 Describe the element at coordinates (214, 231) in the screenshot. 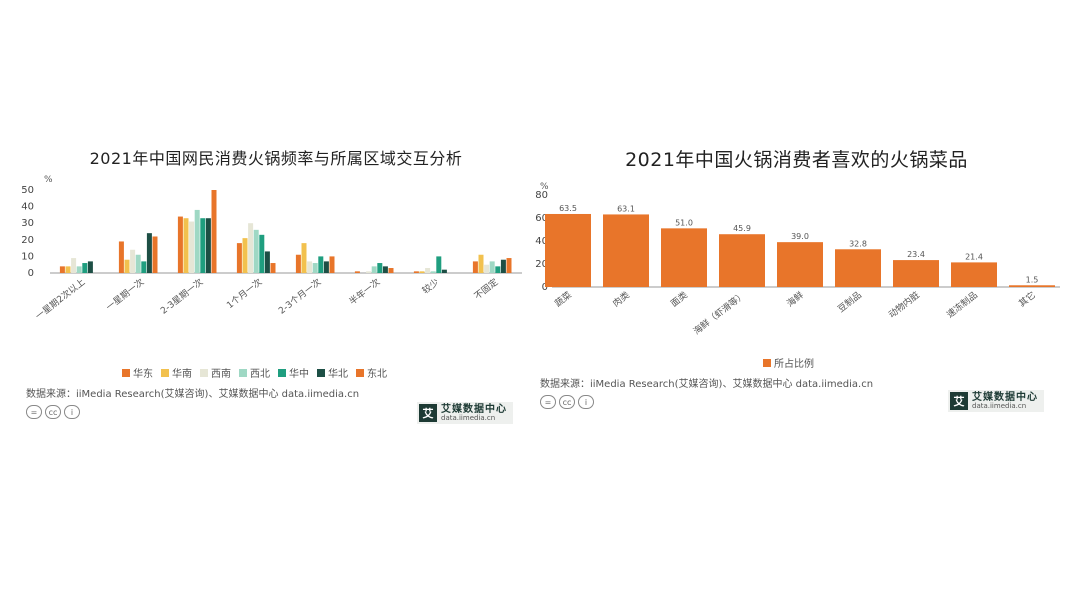

I see `bar-东北-cat-2` at that location.